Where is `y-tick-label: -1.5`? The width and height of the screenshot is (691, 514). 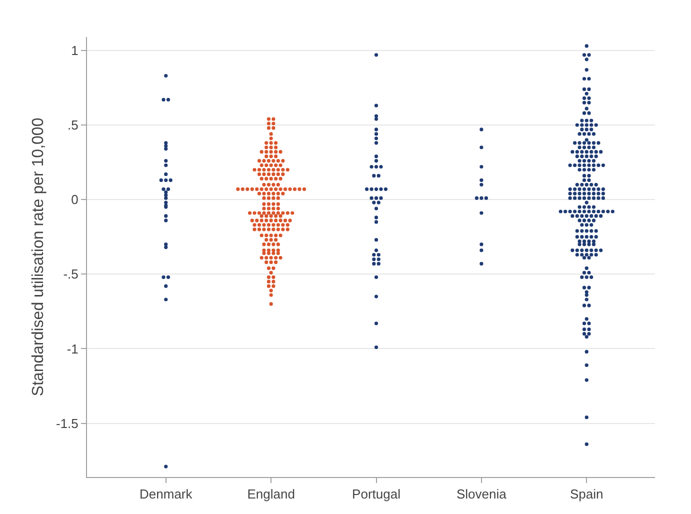
y-tick-label: -1.5 is located at coordinates (67, 423).